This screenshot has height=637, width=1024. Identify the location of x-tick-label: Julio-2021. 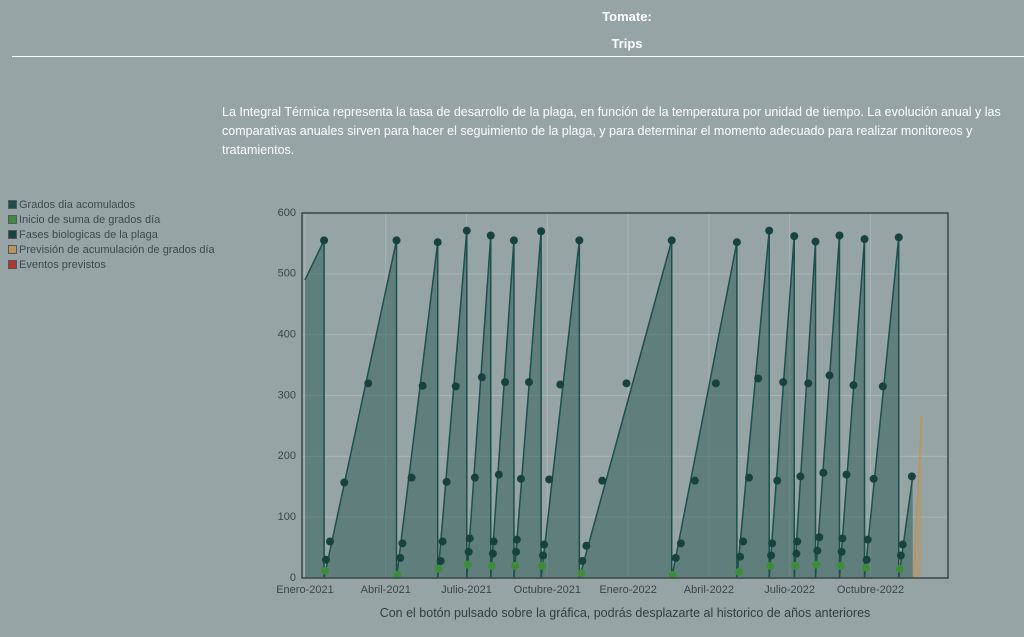
(466, 590).